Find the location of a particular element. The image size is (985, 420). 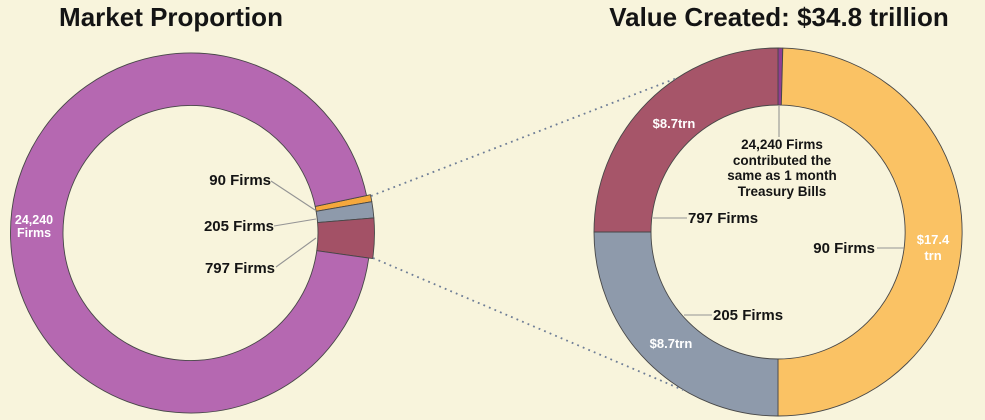

left-chart-title: Market Proportion is located at coordinates (171, 17).